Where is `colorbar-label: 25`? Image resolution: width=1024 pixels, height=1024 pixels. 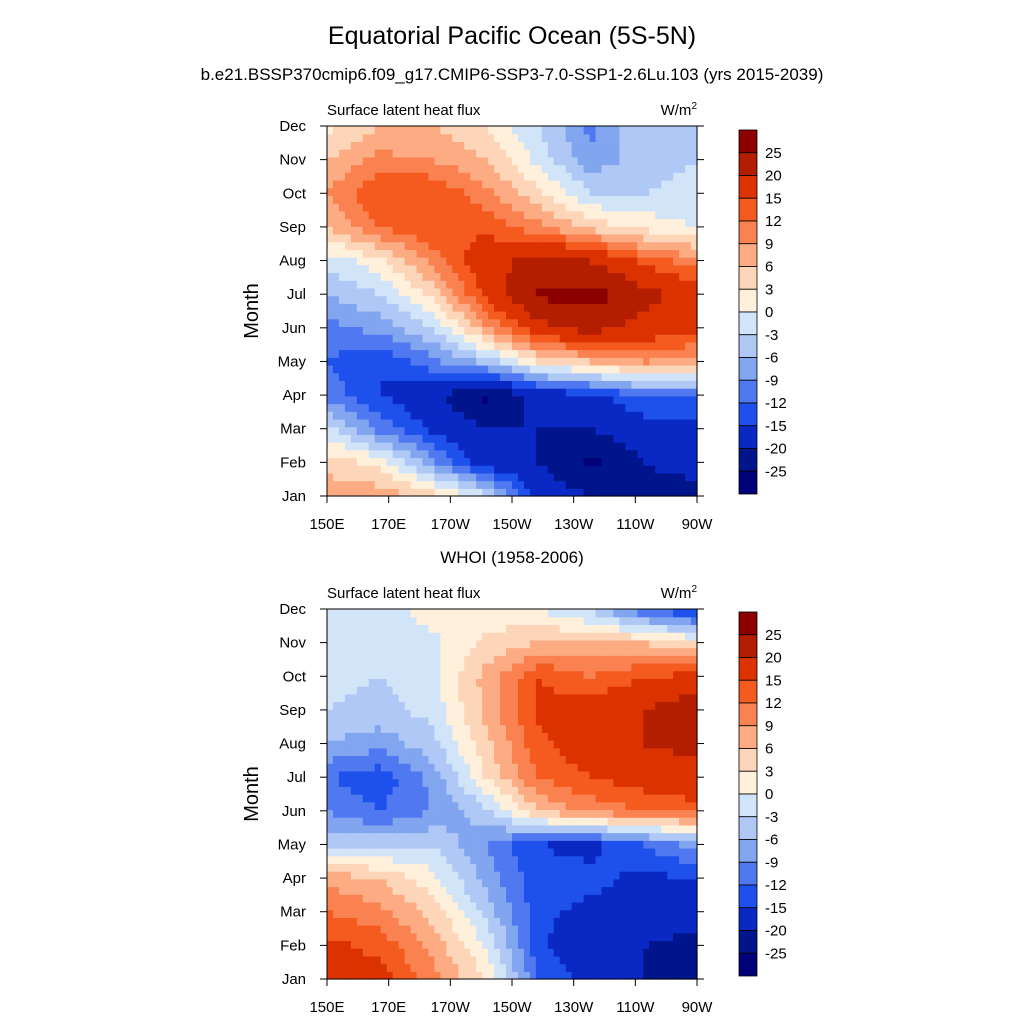 colorbar-label: 25 is located at coordinates (773, 153).